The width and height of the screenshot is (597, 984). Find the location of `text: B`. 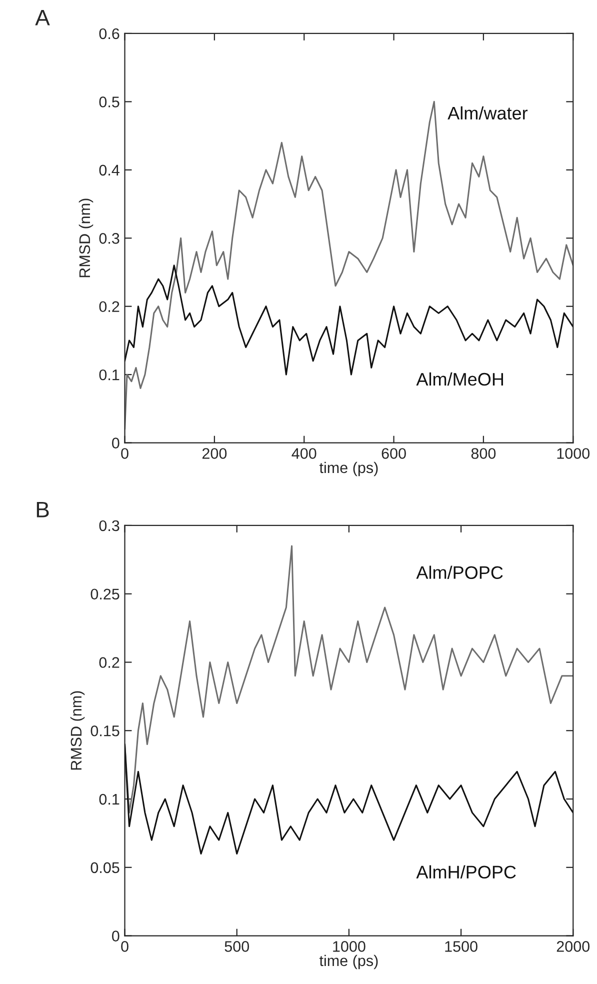

text: B is located at coordinates (42, 510).